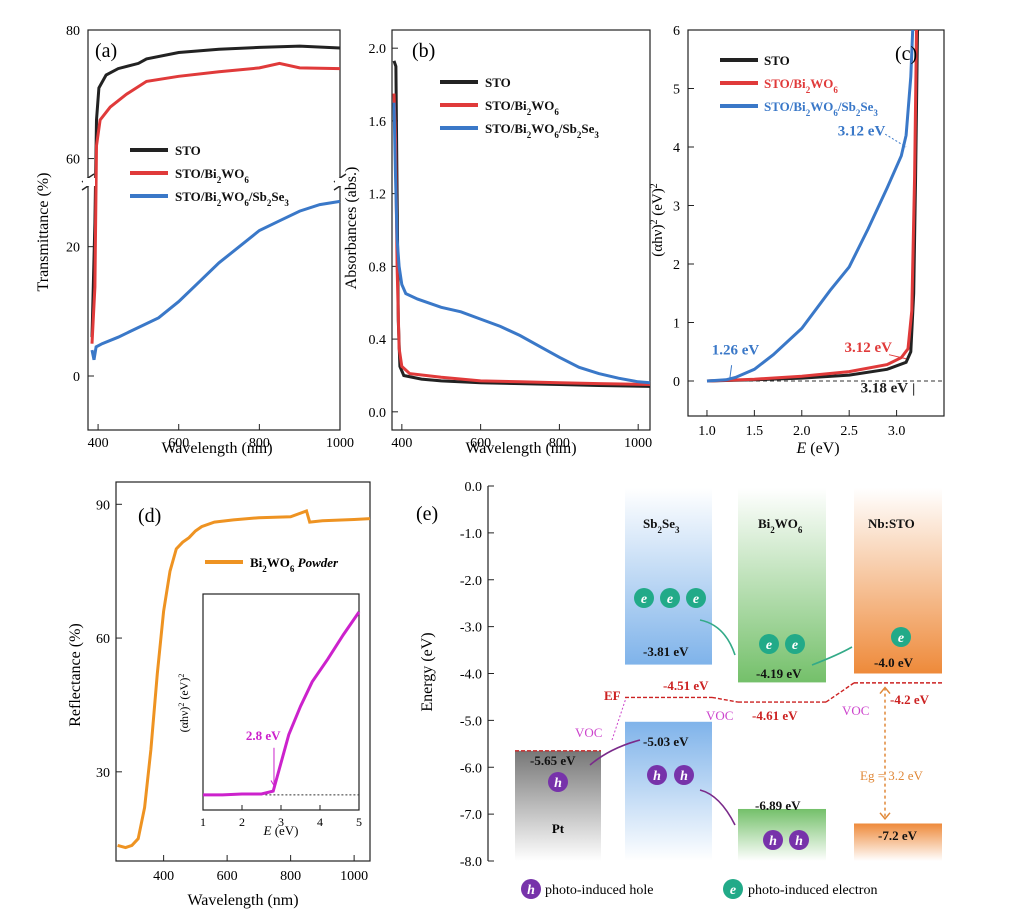 The image size is (1021, 924). Describe the element at coordinates (676, 324) in the screenshot. I see `y-tick-label-c: 1` at that location.